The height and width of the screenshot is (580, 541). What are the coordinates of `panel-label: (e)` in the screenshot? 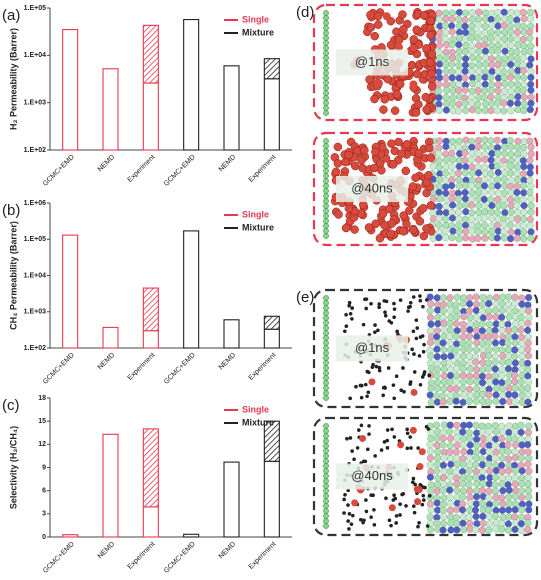 It's located at (305, 297).